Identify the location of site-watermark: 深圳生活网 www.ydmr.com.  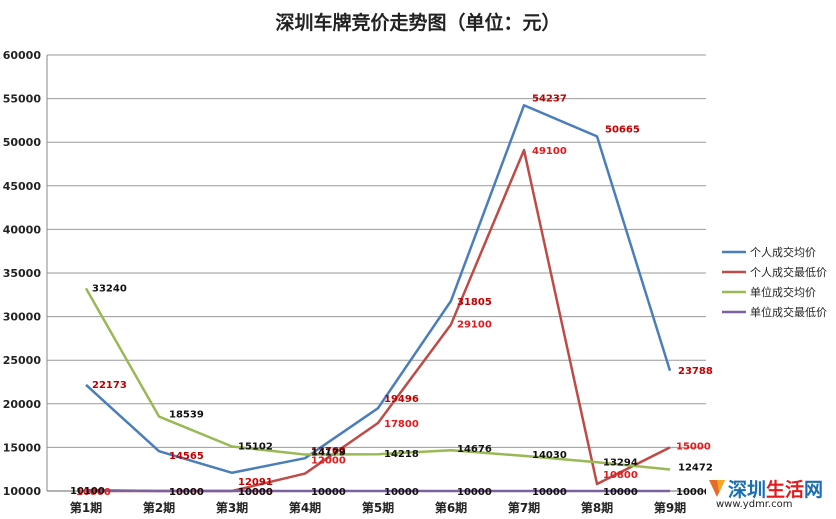
(767, 494).